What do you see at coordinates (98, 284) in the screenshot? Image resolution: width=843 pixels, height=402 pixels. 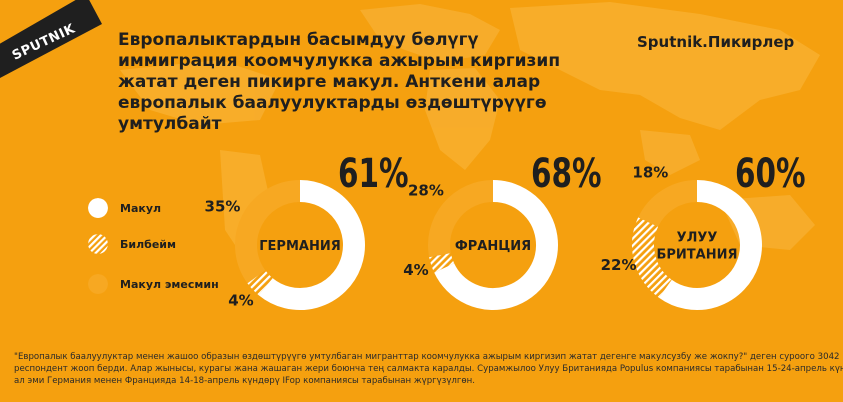 I see `legend-swatch-disagree` at bounding box center [98, 284].